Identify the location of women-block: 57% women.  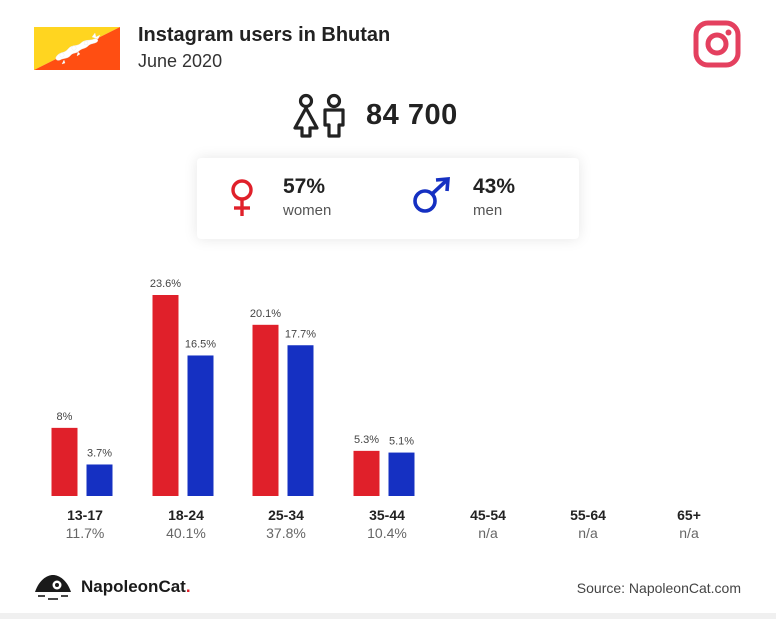
(292, 198).